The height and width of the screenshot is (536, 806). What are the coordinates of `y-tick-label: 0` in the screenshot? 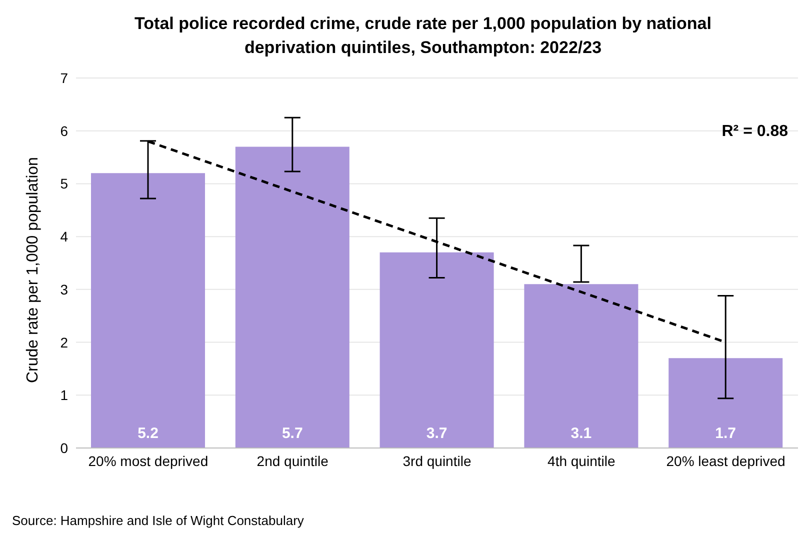 It's located at (64, 448).